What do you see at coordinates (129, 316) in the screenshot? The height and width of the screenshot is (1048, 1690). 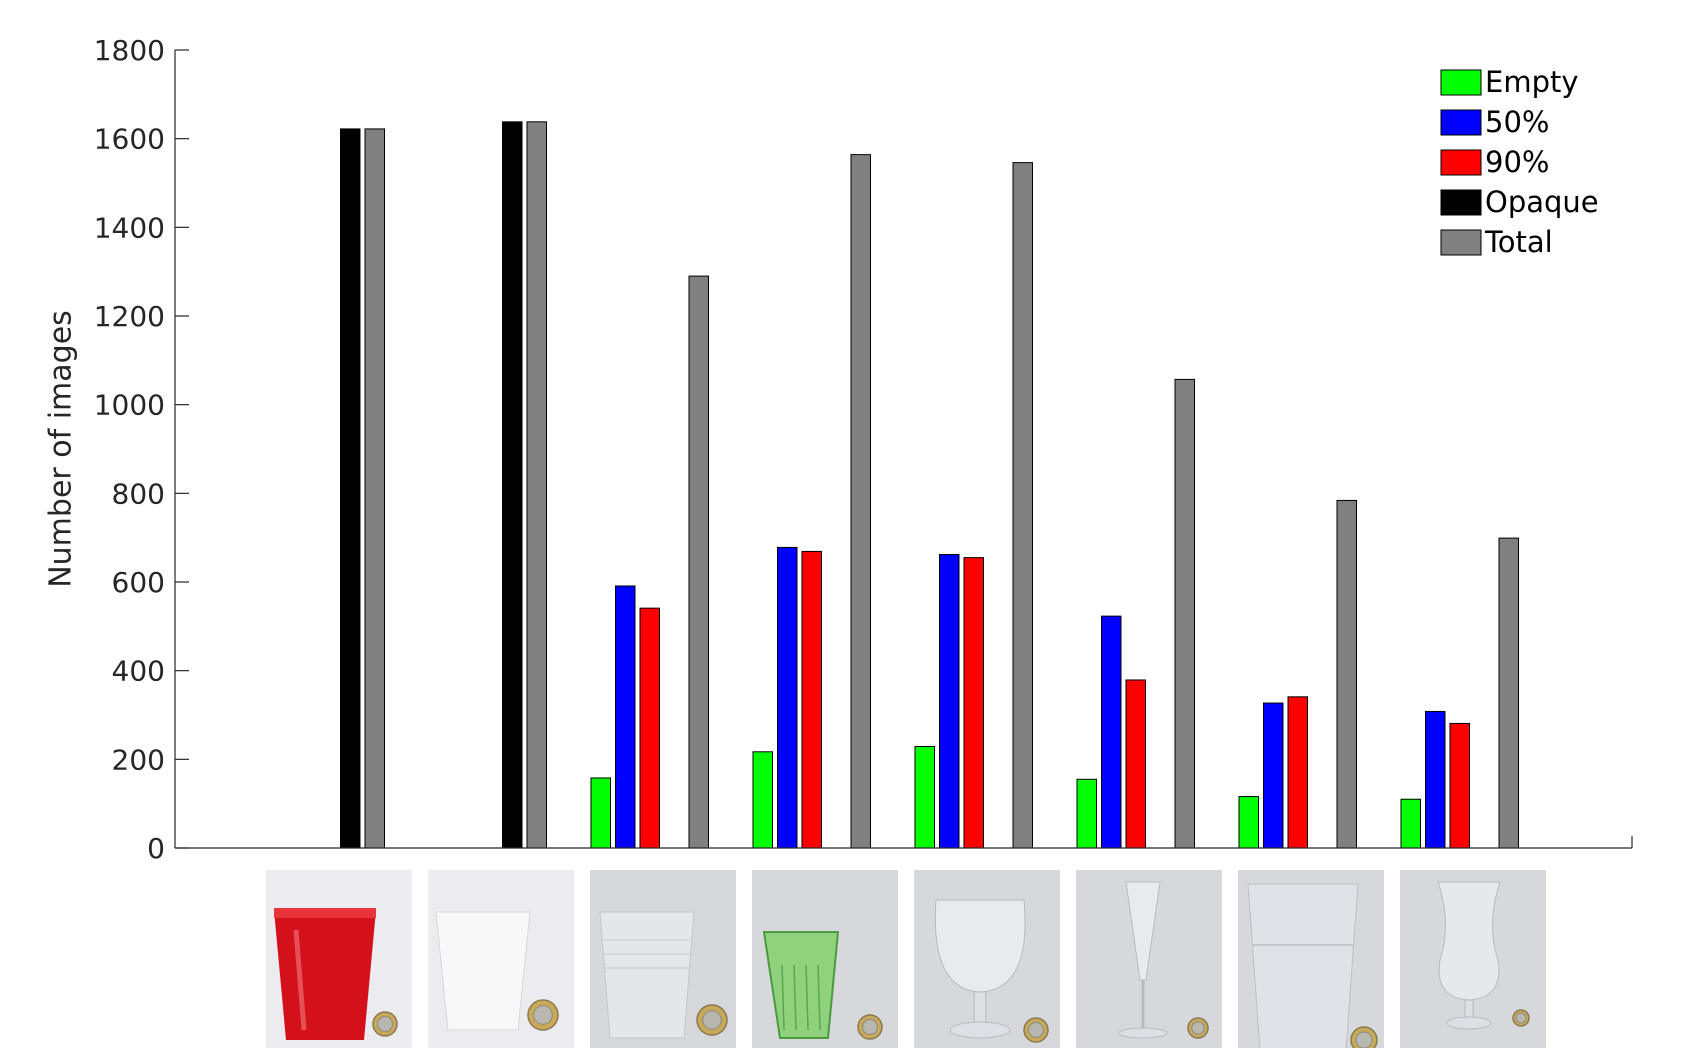 I see `y-tick-label: 1200` at bounding box center [129, 316].